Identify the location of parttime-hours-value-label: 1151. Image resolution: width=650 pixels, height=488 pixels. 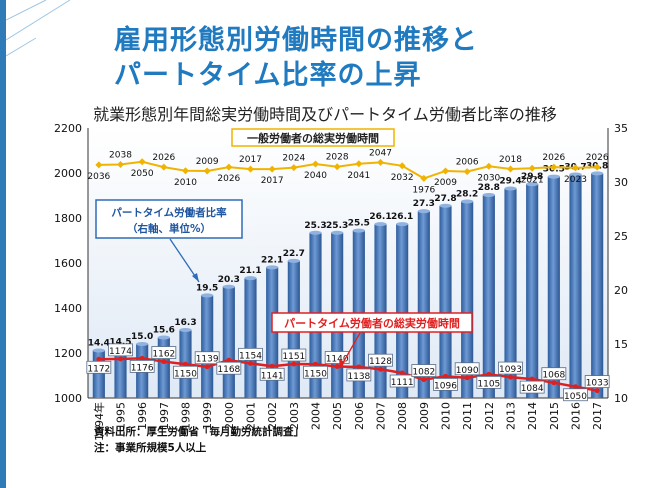
(293, 357).